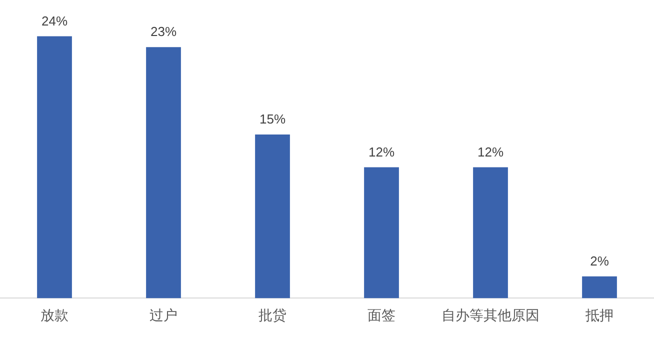 The width and height of the screenshot is (654, 339). What do you see at coordinates (491, 316) in the screenshot?
I see `x-tick-label: 自办等其他原因` at bounding box center [491, 316].